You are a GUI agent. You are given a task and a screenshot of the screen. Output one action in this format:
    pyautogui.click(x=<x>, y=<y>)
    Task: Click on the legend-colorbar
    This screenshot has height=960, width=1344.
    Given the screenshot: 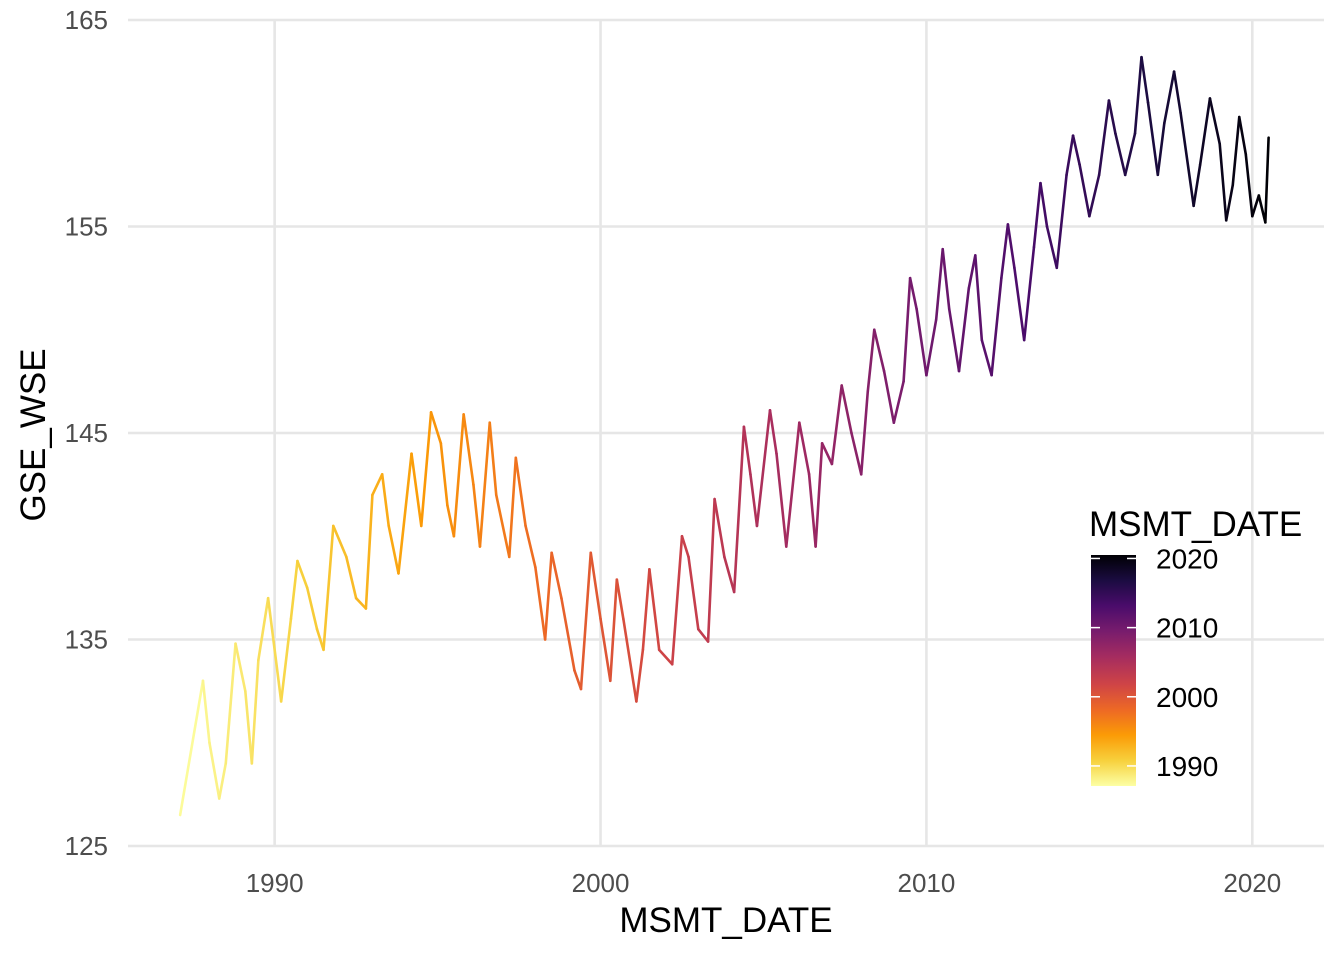 What is the action you would take?
    pyautogui.click(x=1113, y=670)
    